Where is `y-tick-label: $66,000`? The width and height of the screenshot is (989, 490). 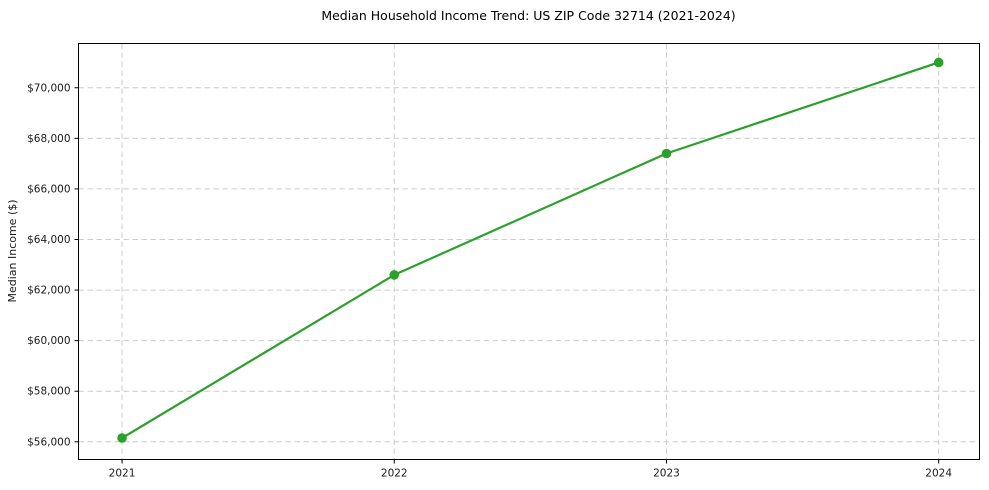 y-tick-label: $66,000 is located at coordinates (48, 189).